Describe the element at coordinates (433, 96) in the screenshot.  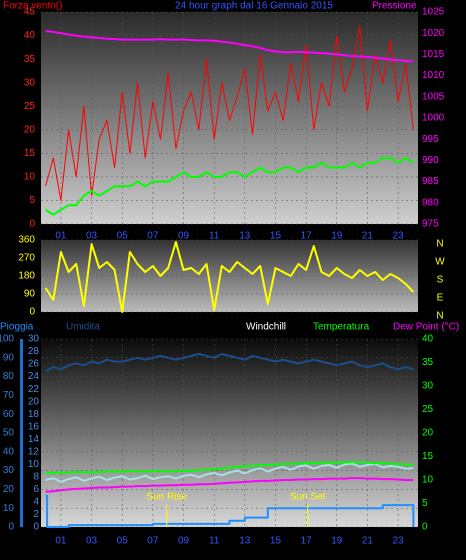
I see `y2-tick-label: 1005` at that location.